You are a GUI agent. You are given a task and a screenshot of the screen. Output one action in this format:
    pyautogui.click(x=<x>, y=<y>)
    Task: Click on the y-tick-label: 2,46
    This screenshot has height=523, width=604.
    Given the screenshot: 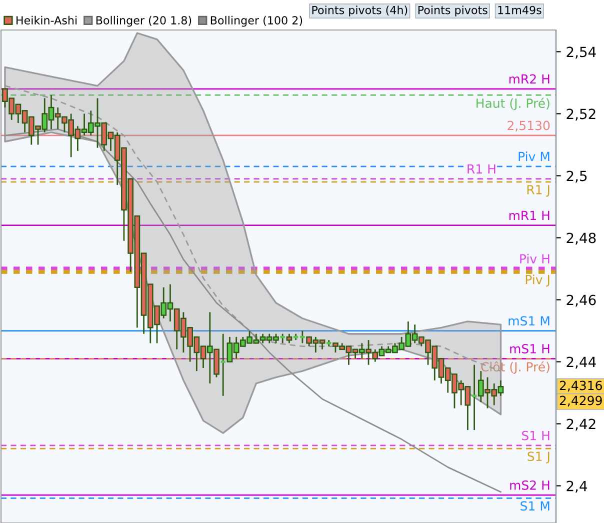 What is the action you would take?
    pyautogui.click(x=581, y=300)
    